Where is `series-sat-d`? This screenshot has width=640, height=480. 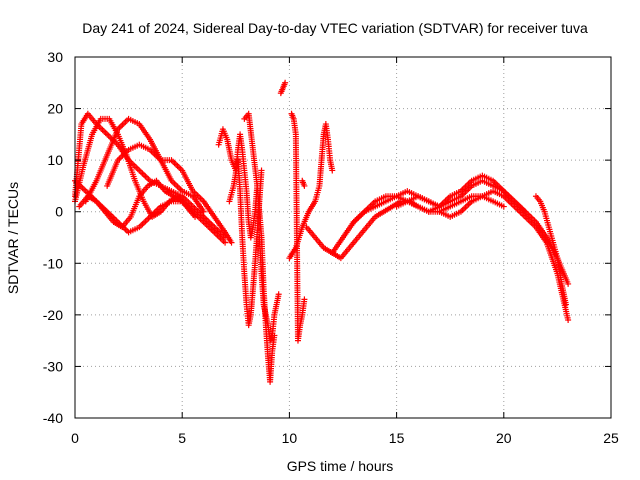 series-sat-d is located at coordinates (169, 193).